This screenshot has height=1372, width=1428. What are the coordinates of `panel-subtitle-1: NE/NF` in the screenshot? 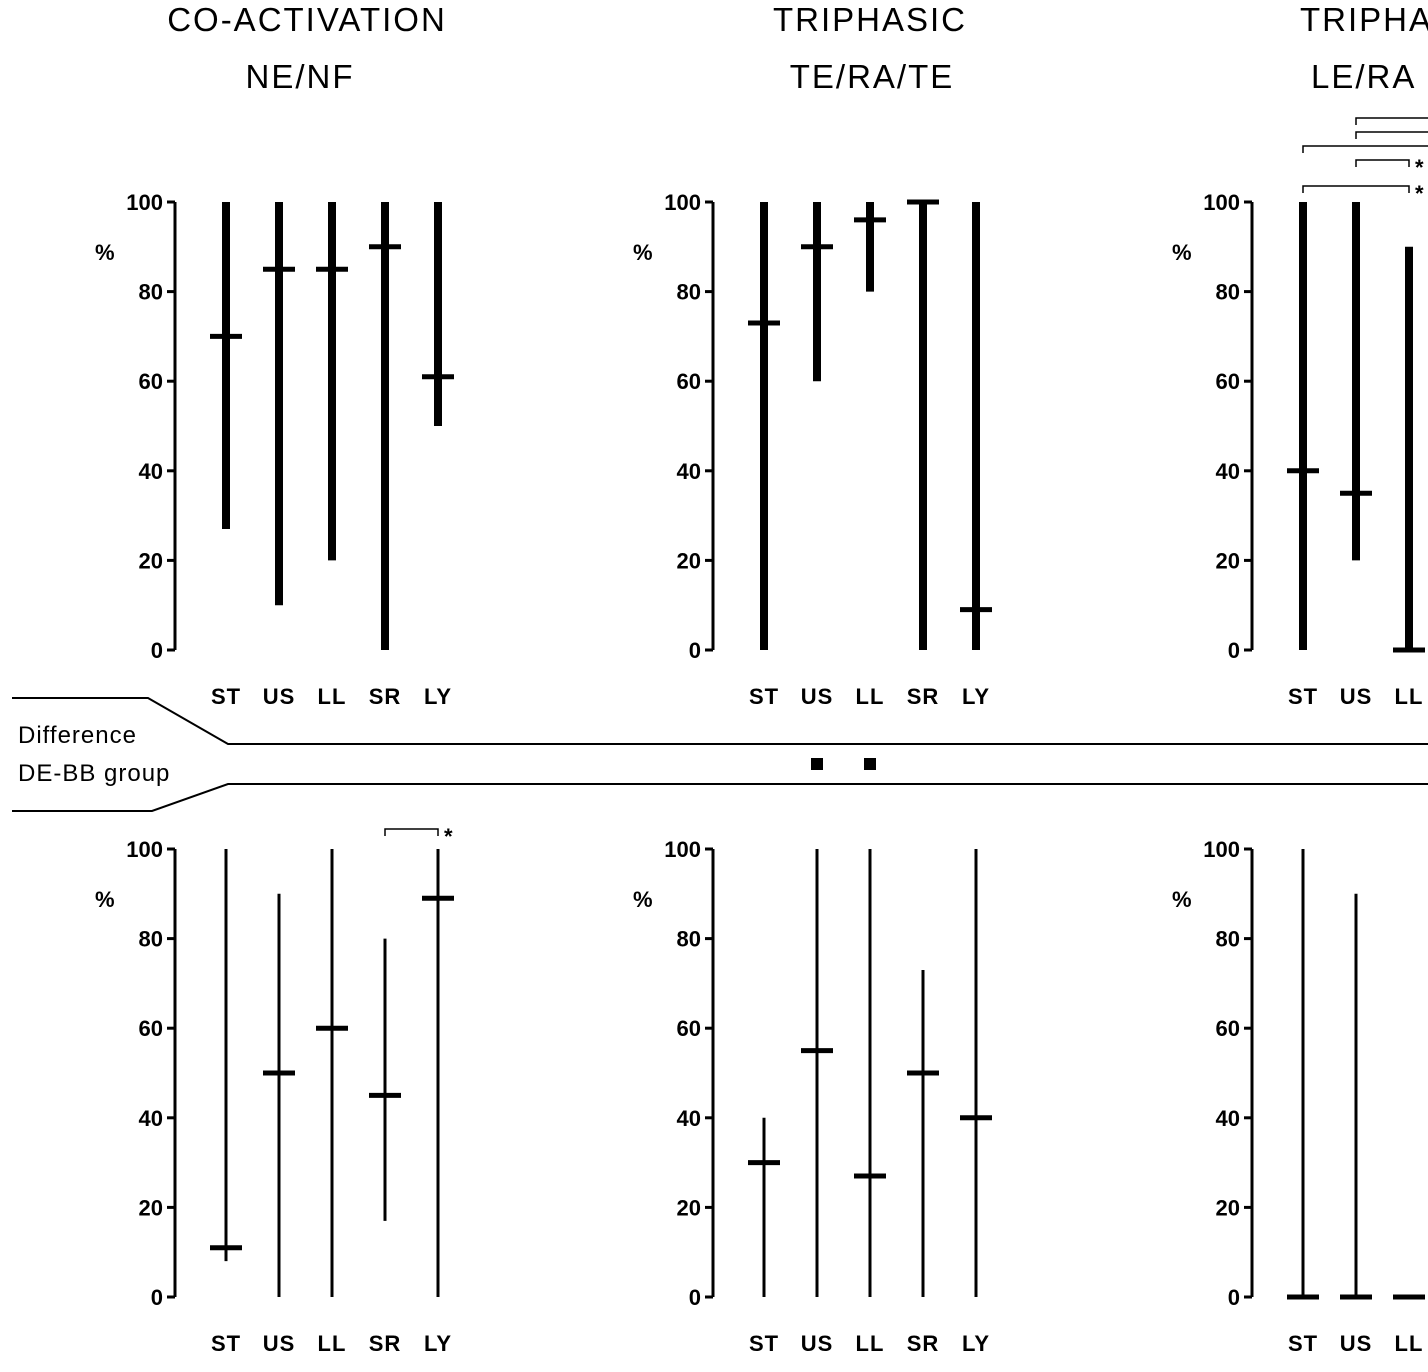 It's located at (300, 76).